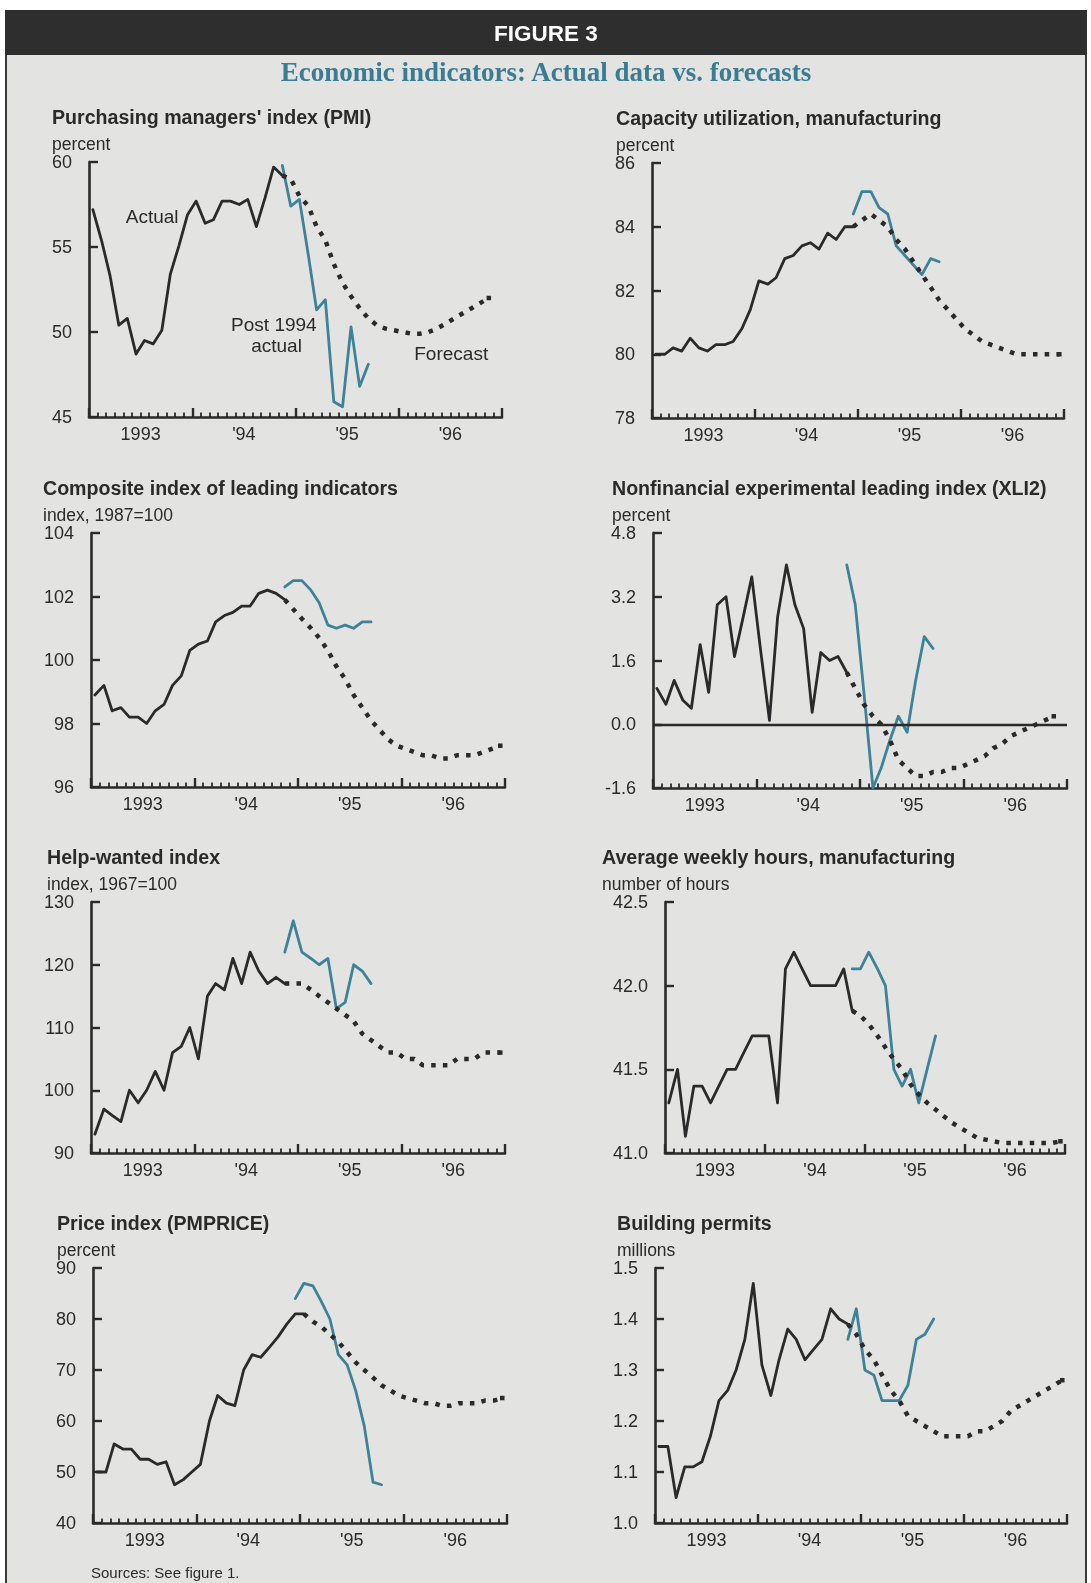 This screenshot has width=1091, height=1583. I want to click on y-tick-label: 55, so click(61, 247).